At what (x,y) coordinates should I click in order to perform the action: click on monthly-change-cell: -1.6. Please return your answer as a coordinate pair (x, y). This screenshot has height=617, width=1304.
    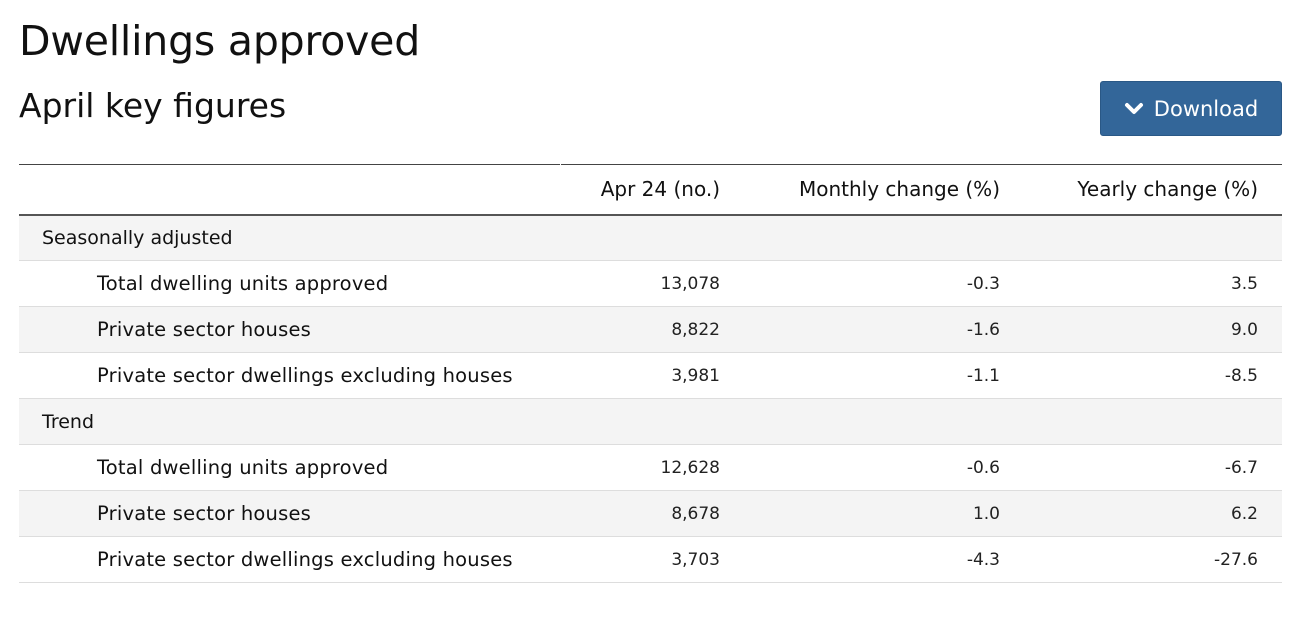
    Looking at the image, I should click on (884, 329).